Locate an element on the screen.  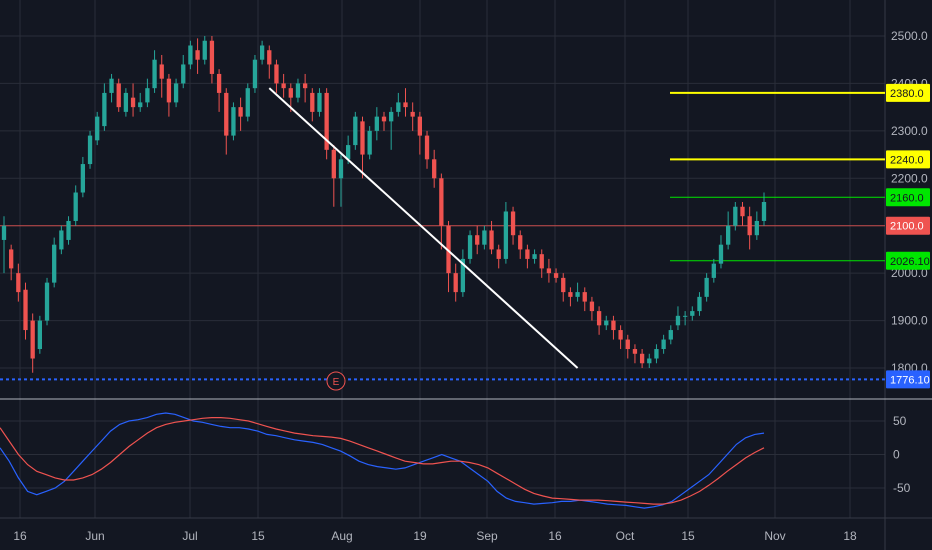
earnings-circle is located at coordinates (336, 381).